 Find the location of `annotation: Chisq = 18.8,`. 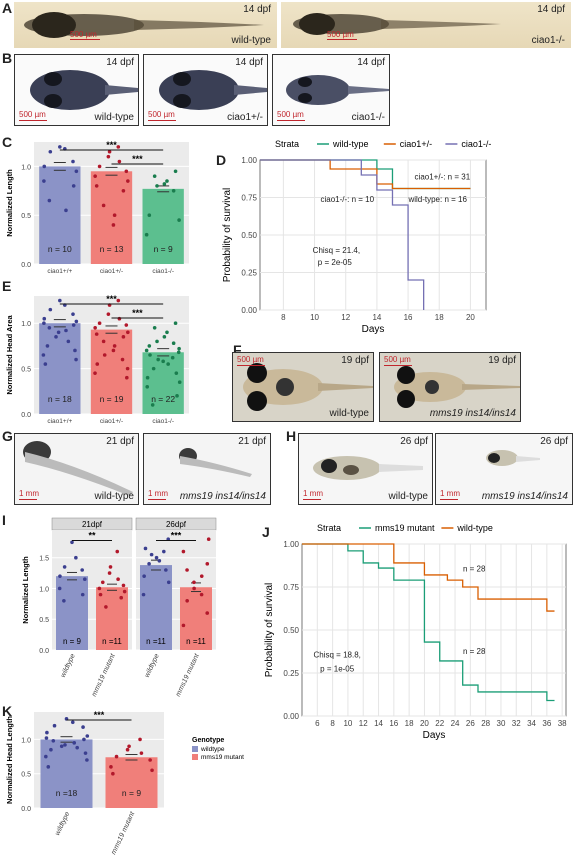

annotation: Chisq = 18.8, is located at coordinates (337, 655).